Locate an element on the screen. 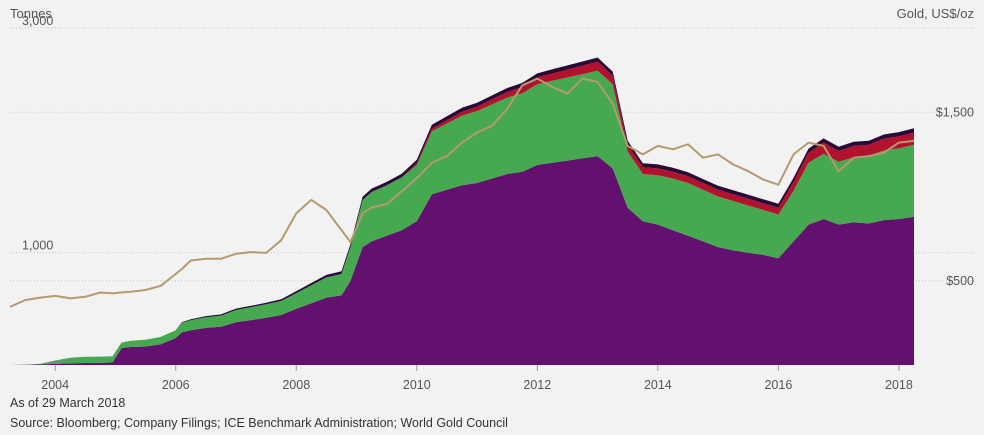 The height and width of the screenshot is (435, 984). x-tick-label-2012: 2012 is located at coordinates (537, 385).